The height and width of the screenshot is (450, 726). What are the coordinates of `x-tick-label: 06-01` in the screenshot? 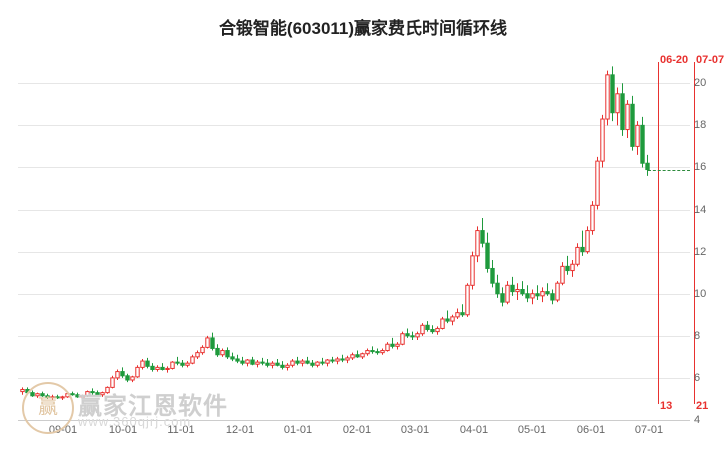 It's located at (591, 430).